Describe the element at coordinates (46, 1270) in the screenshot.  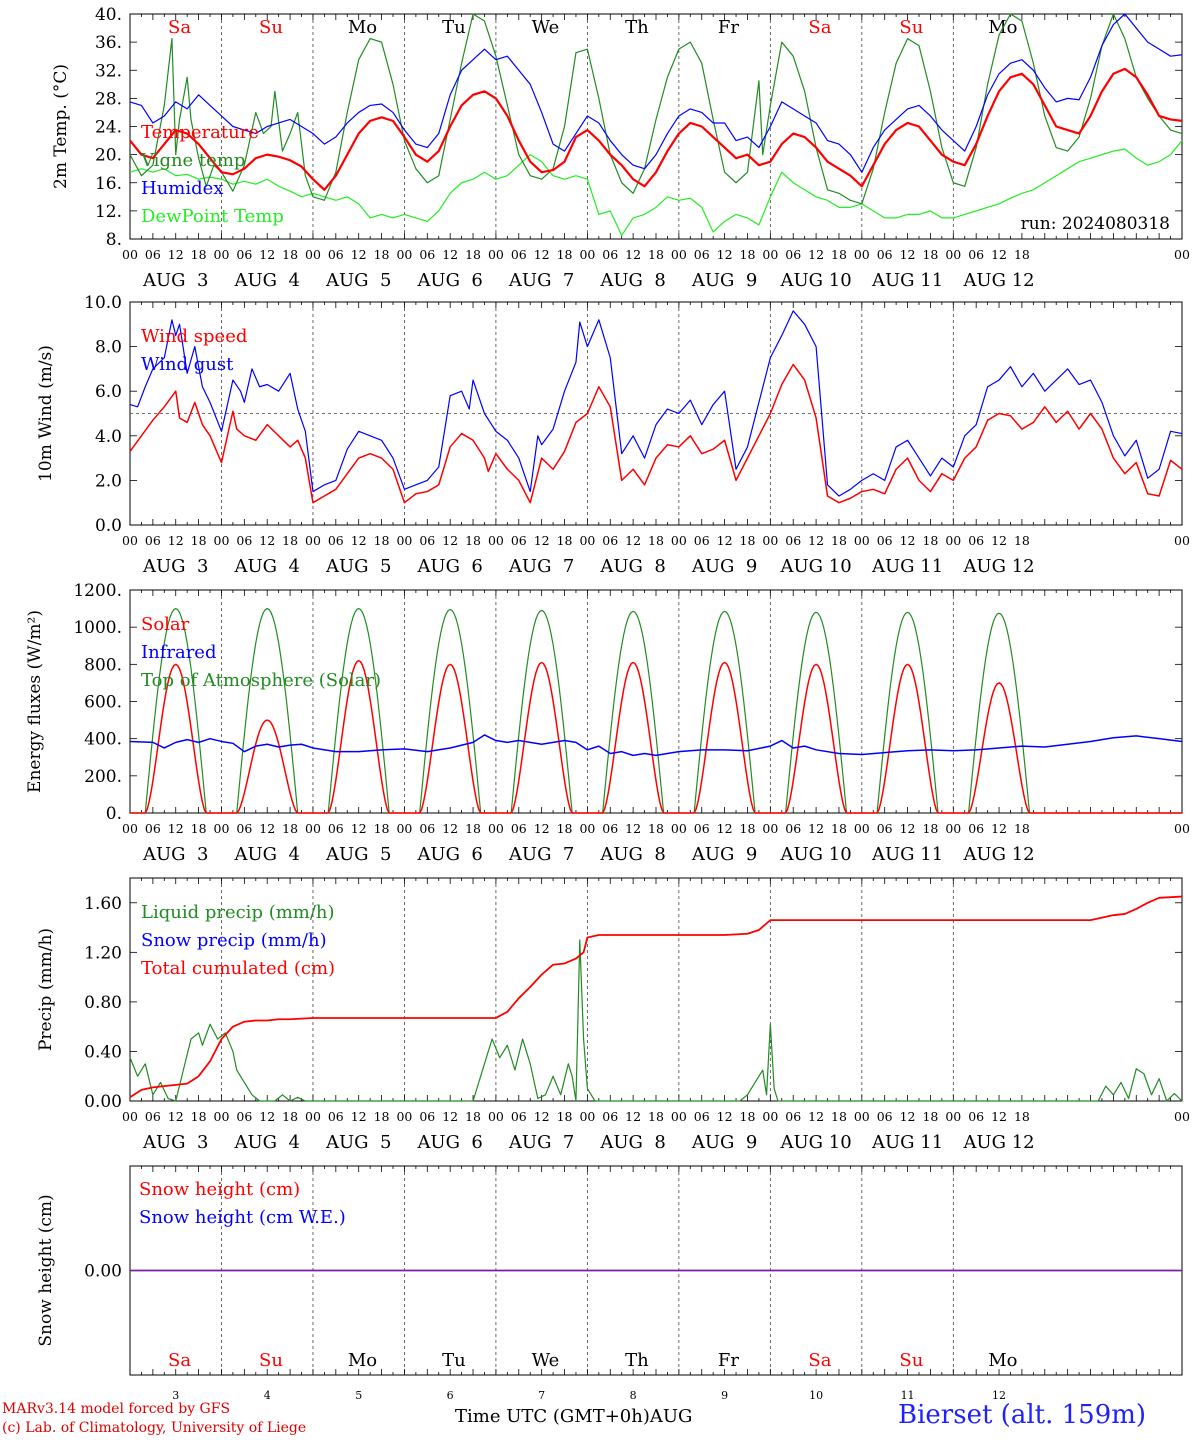
I see `y-axis-title: Snow height (cm)` at that location.